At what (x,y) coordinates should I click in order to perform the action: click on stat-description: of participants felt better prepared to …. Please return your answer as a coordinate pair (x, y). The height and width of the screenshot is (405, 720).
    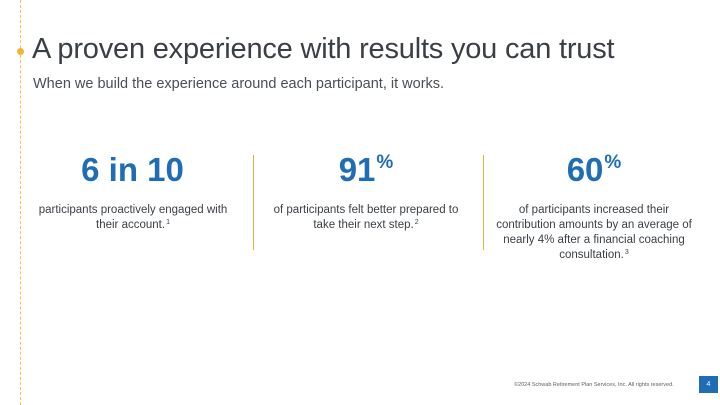
    Looking at the image, I should click on (366, 217).